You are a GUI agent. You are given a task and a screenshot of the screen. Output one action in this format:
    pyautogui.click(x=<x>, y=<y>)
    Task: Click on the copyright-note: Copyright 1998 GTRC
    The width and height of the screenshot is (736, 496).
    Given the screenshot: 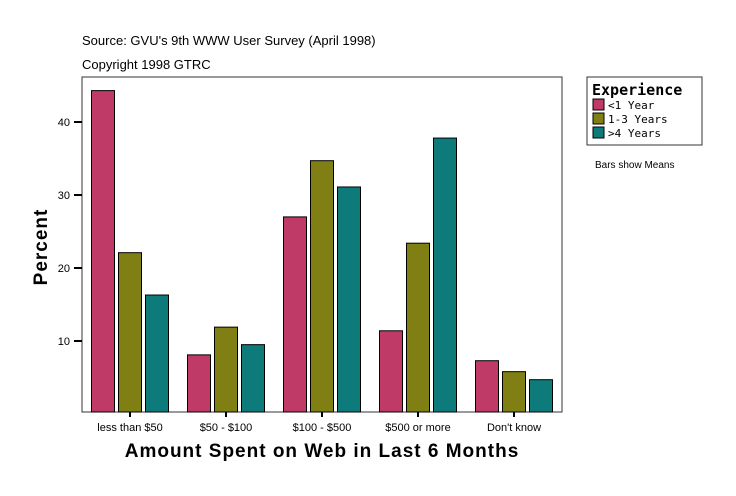 What is the action you would take?
    pyautogui.click(x=146, y=64)
    